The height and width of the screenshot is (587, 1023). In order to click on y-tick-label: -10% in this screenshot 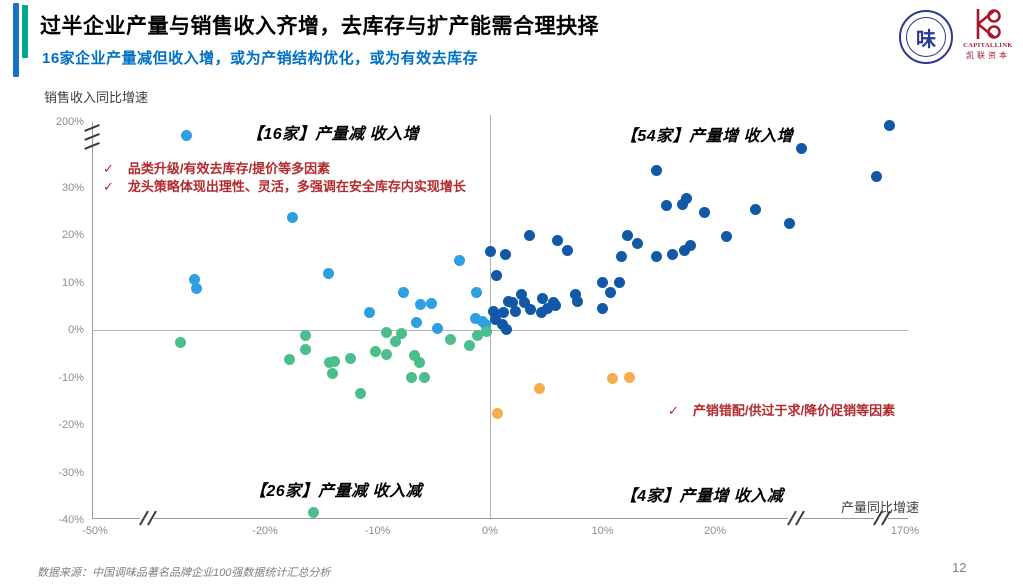, I will do `click(71, 377)`.